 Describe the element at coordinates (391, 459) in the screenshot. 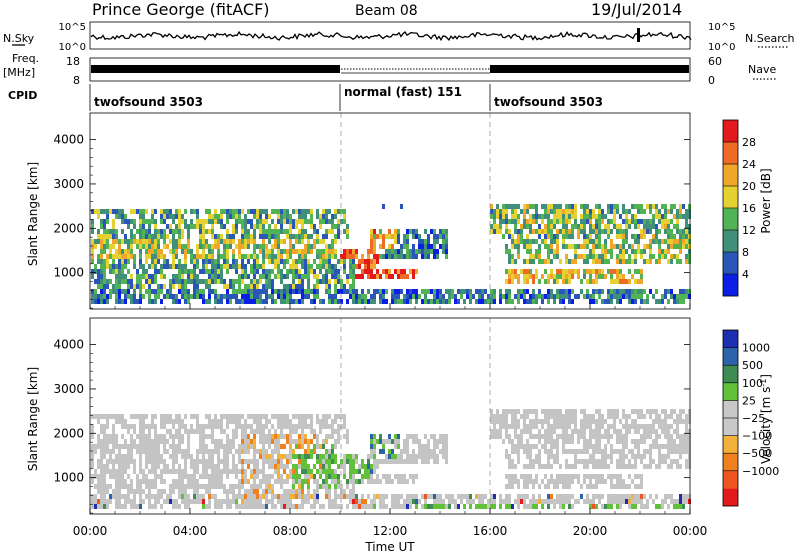

I see `velocity-data-field` at that location.